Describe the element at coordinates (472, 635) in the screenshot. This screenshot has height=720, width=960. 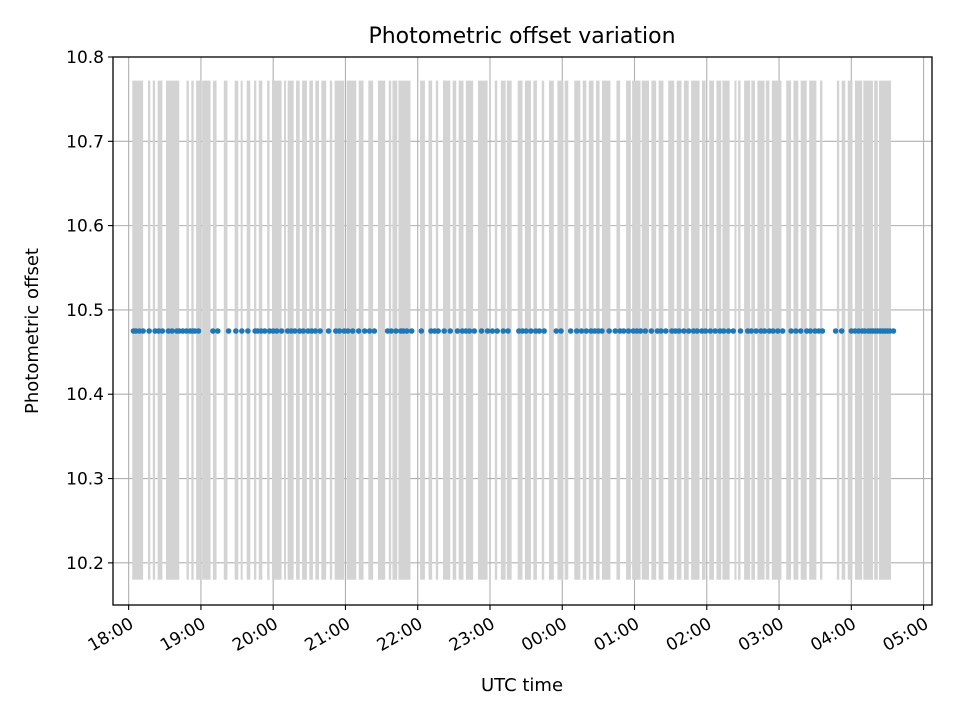
I see `x-tick-label: 23:00` at that location.